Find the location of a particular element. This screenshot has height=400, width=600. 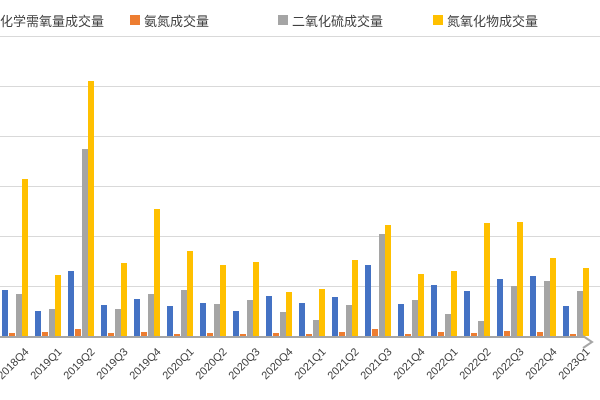

bar-2021Q1-s2 is located at coordinates (315, 328).